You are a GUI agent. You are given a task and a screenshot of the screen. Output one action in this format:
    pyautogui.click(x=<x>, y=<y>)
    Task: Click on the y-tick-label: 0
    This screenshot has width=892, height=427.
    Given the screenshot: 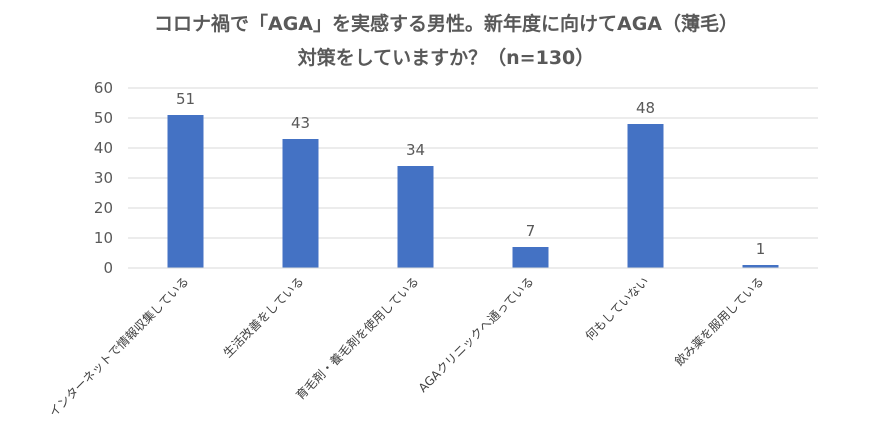 What is the action you would take?
    pyautogui.click(x=108, y=268)
    